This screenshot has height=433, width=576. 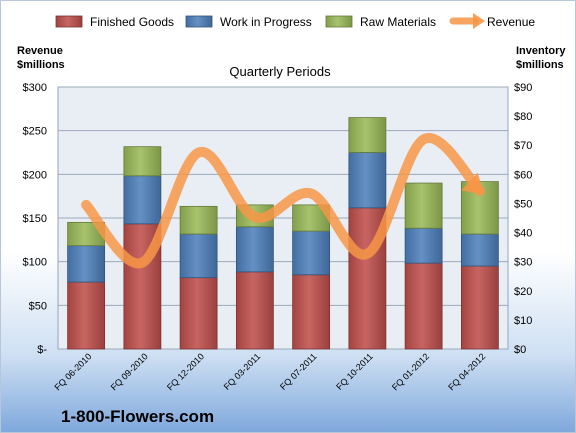 What do you see at coordinates (479, 21) in the screenshot?
I see `legend-arrow-head` at bounding box center [479, 21].